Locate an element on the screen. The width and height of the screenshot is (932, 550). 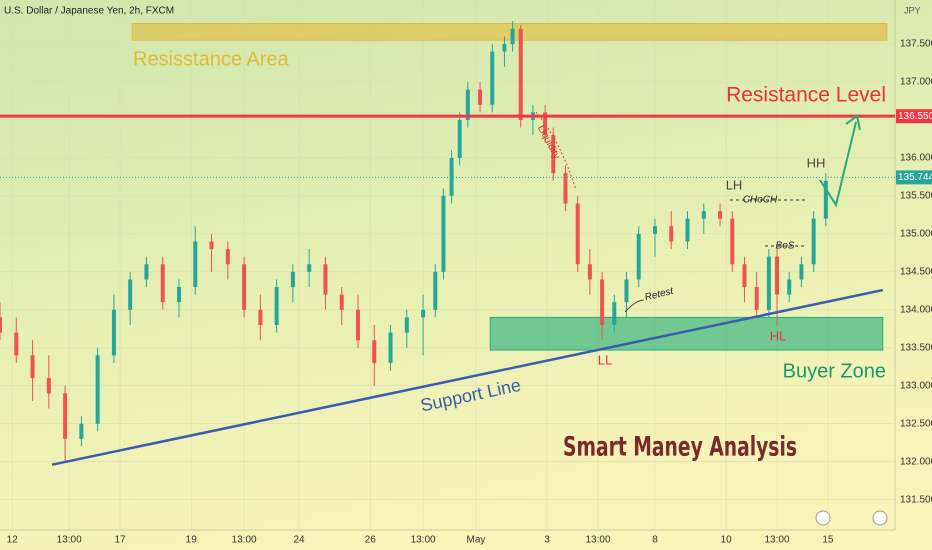
x-tick-label: 15 is located at coordinates (828, 540).